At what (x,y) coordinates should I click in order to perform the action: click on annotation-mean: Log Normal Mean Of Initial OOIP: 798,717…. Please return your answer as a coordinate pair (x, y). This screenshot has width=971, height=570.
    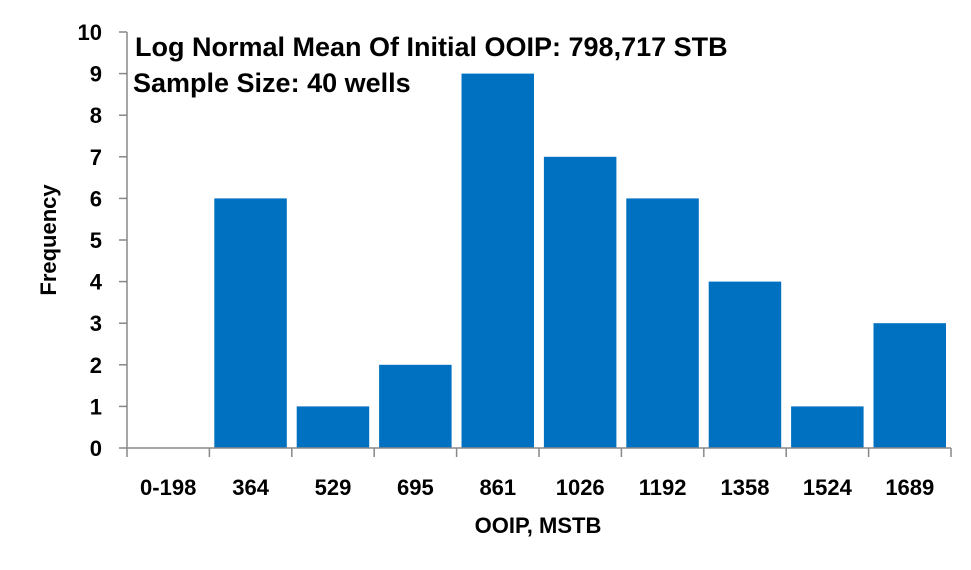
    Looking at the image, I should click on (431, 47).